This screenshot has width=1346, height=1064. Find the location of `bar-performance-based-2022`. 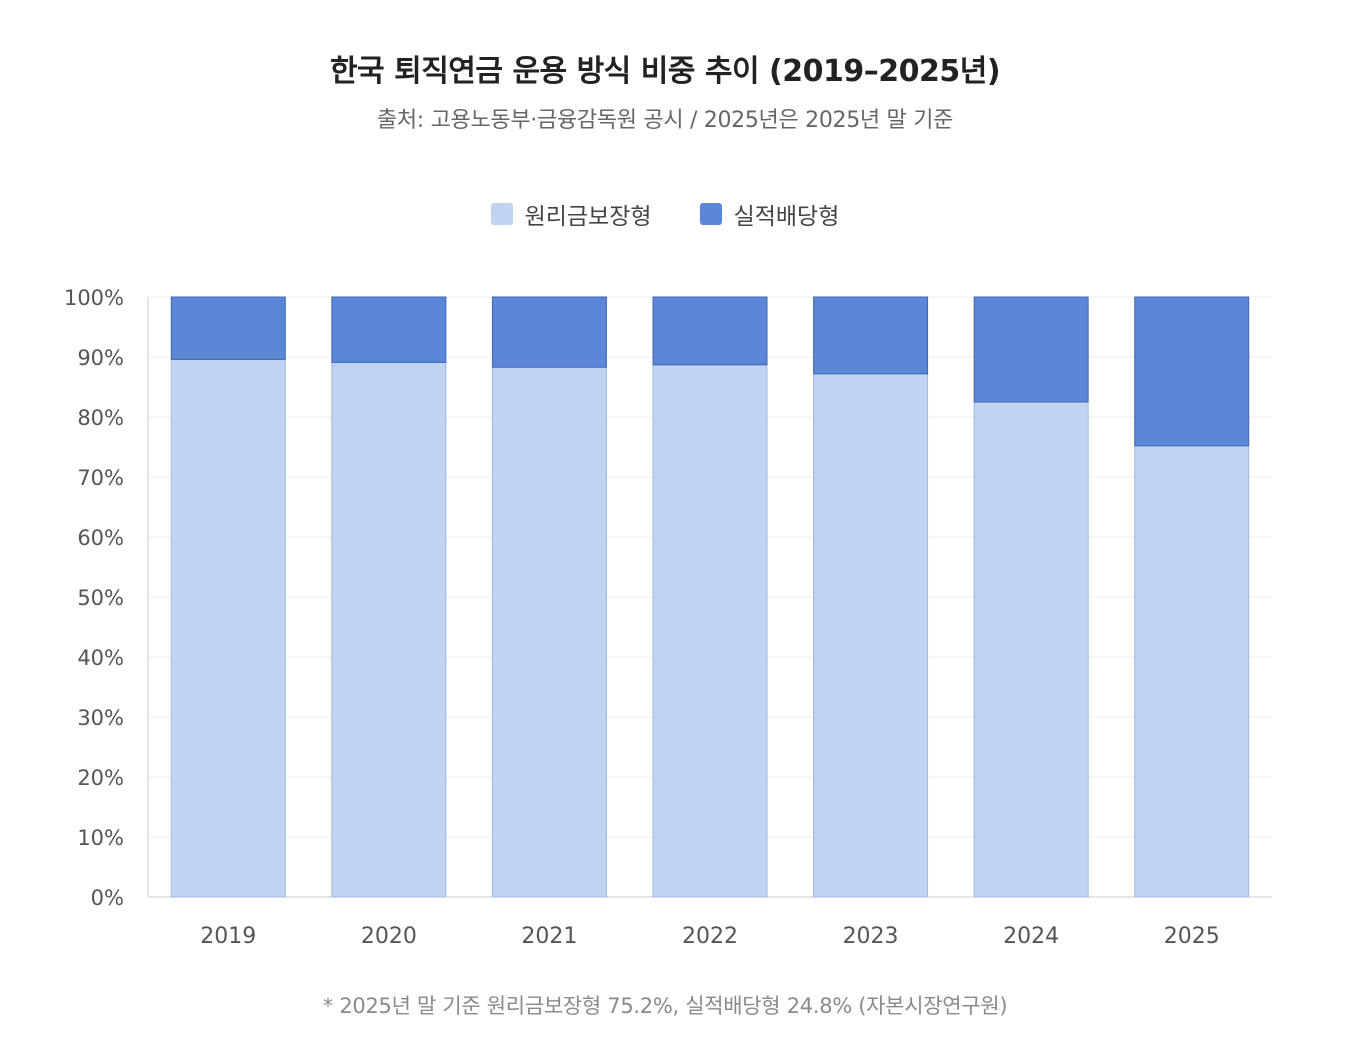

bar-performance-based-2022 is located at coordinates (710, 331).